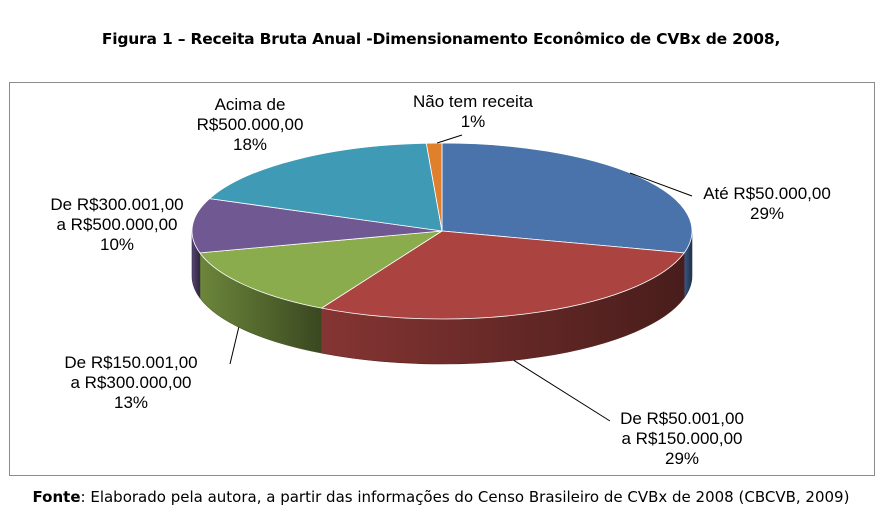 This screenshot has width=882, height=531. I want to click on slice-pct-label: 10%, so click(117, 244).